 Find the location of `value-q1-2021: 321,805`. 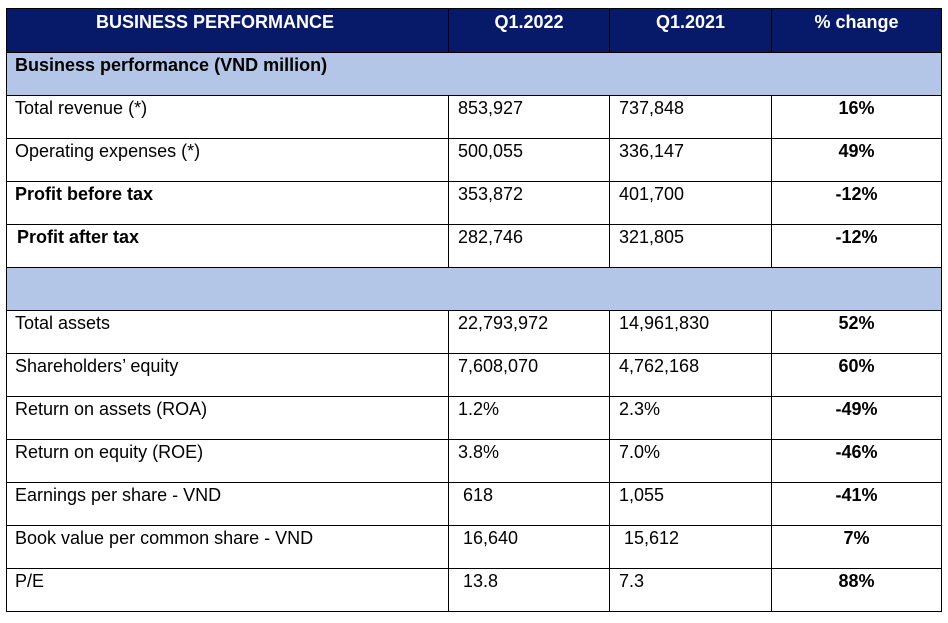

value-q1-2021: 321,805 is located at coordinates (690, 246).